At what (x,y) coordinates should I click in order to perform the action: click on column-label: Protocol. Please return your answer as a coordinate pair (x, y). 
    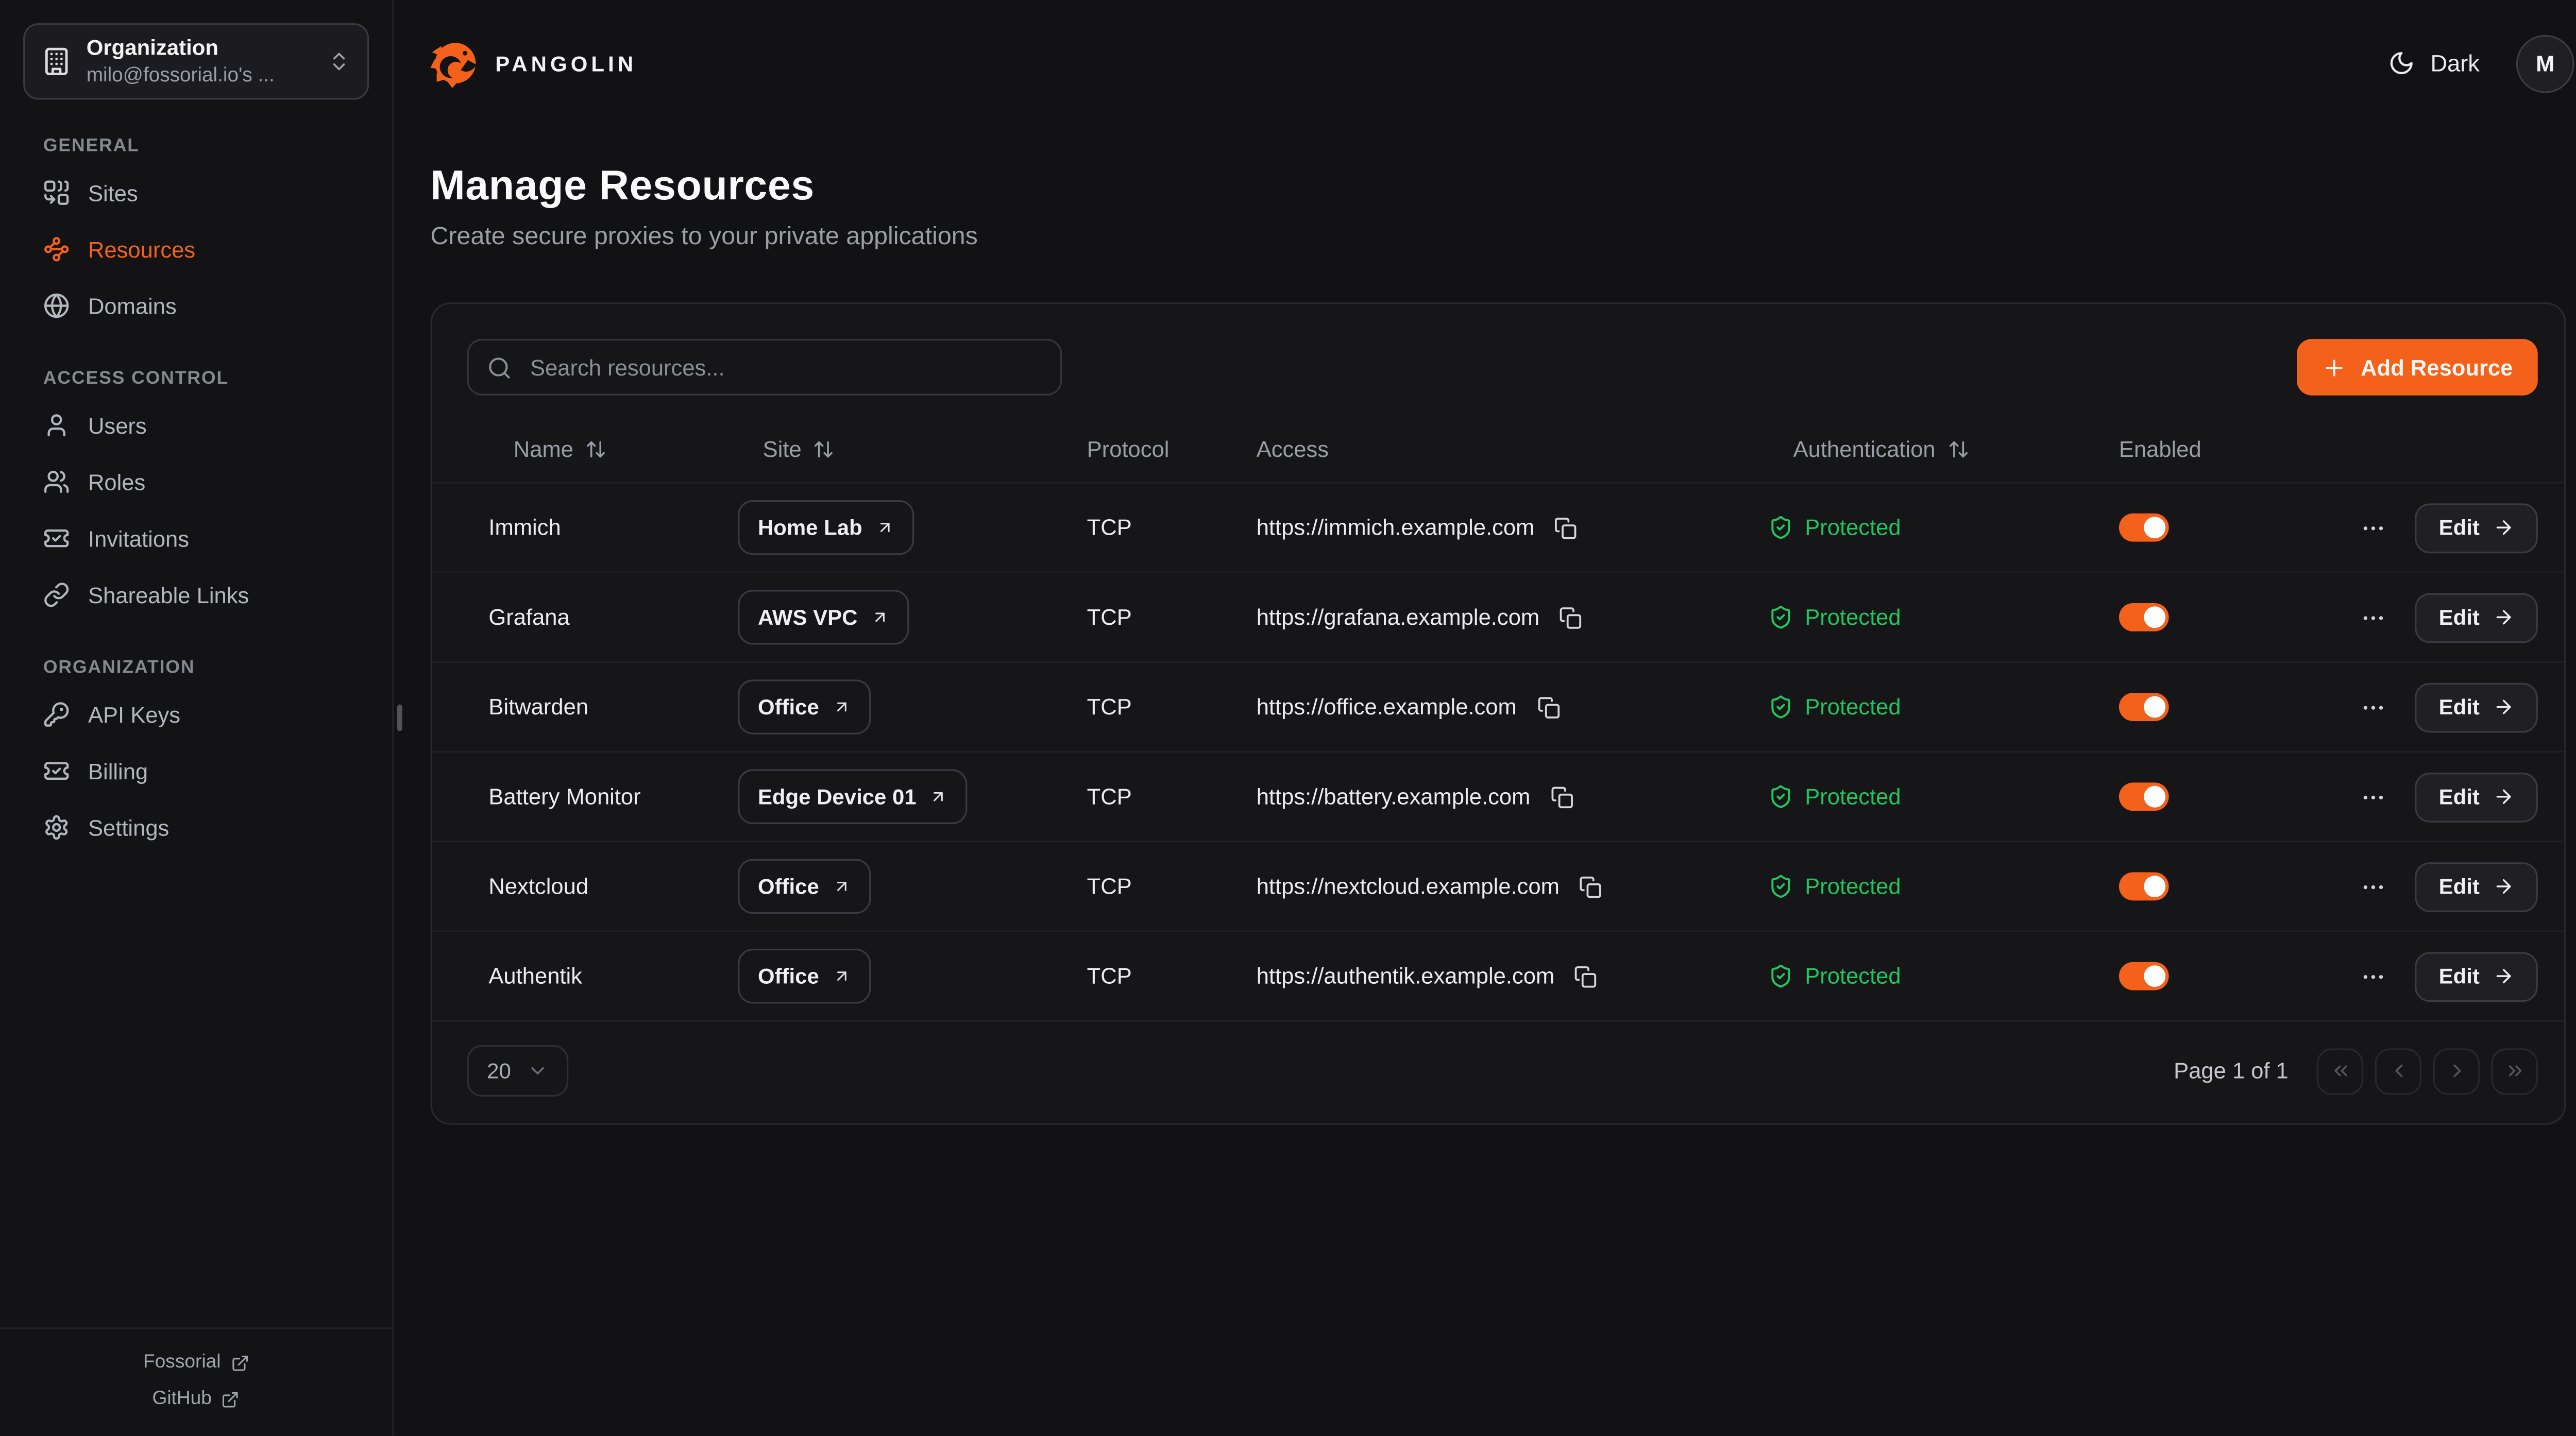
    Looking at the image, I should click on (1128, 448).